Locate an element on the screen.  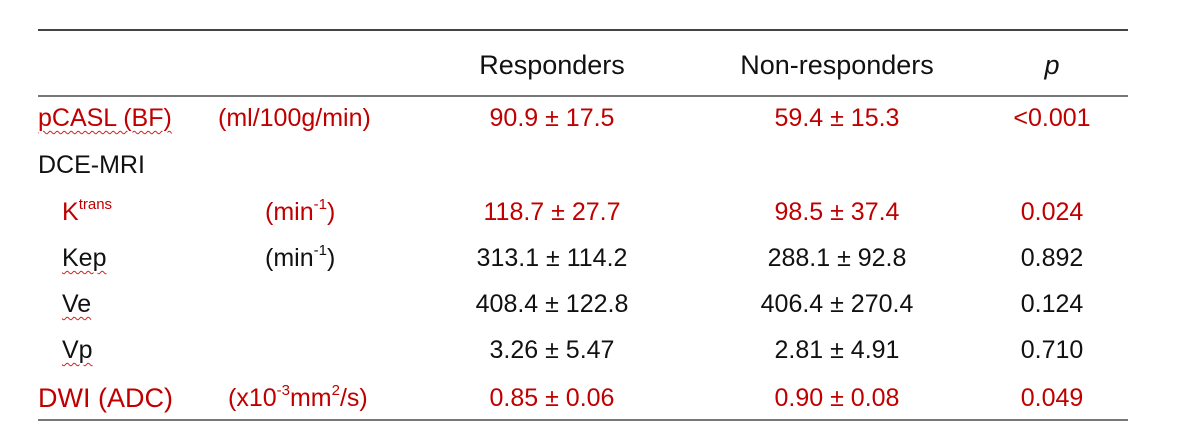
text: DCE-MRI is located at coordinates (91, 165).